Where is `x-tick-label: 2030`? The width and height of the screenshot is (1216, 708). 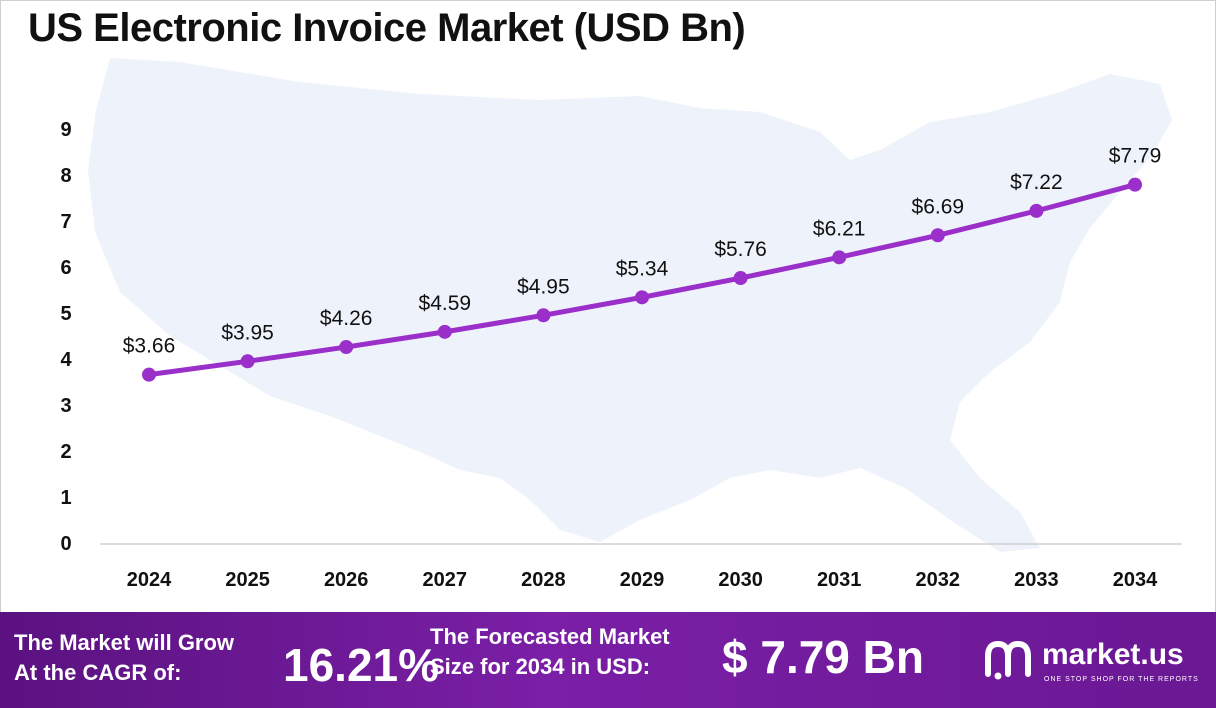
x-tick-label: 2030 is located at coordinates (740, 580).